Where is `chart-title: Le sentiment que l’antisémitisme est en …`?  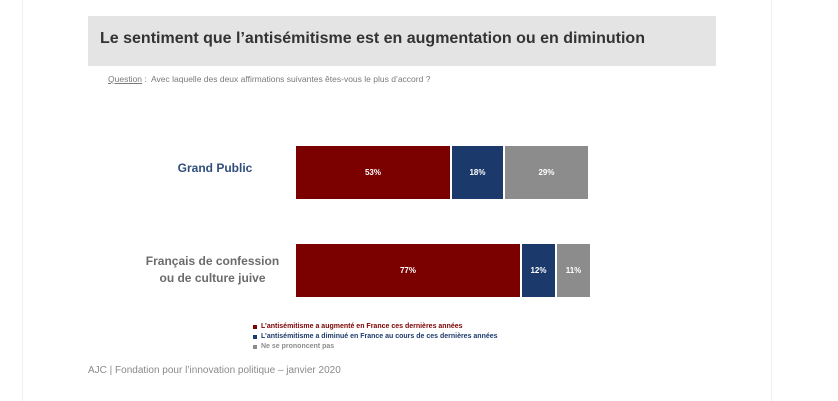 chart-title: Le sentiment que l’antisémitisme est en … is located at coordinates (372, 38).